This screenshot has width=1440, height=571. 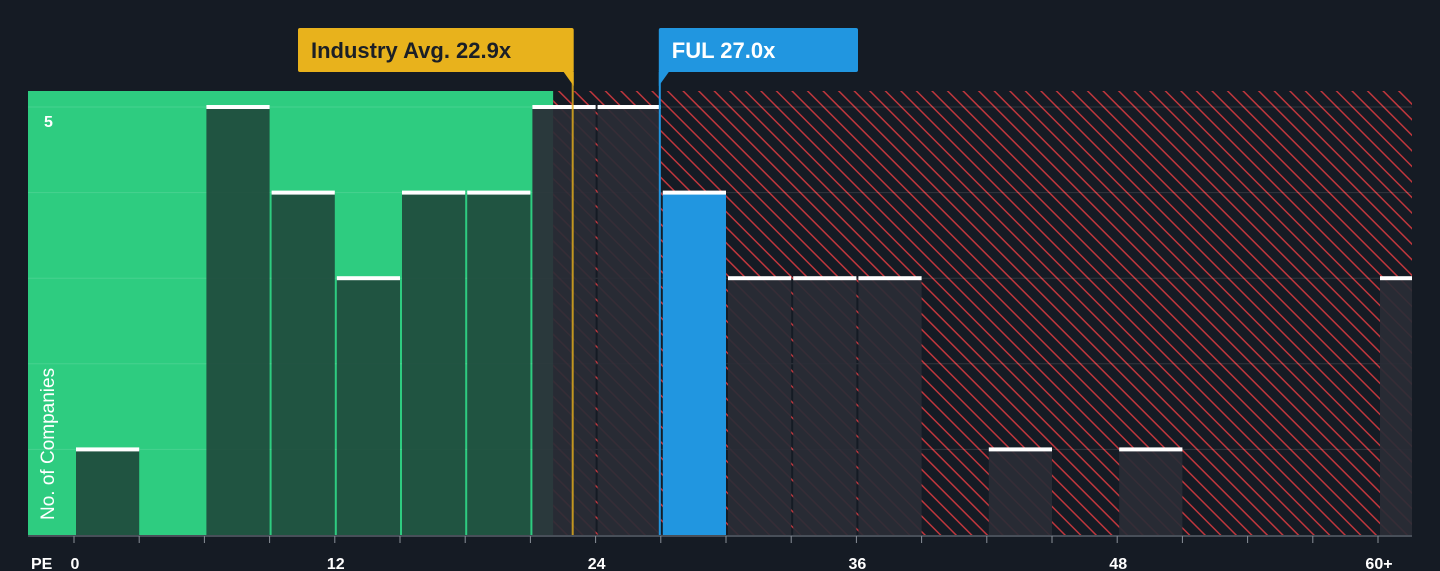 I want to click on company-callout-pointer, so click(x=663, y=79).